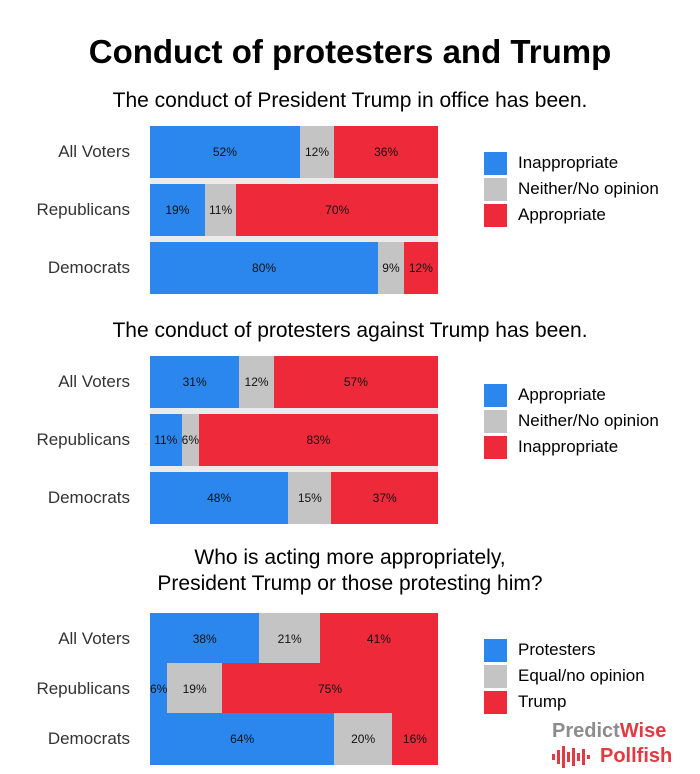  What do you see at coordinates (289, 639) in the screenshot?
I see `bar-segment: 21%` at bounding box center [289, 639].